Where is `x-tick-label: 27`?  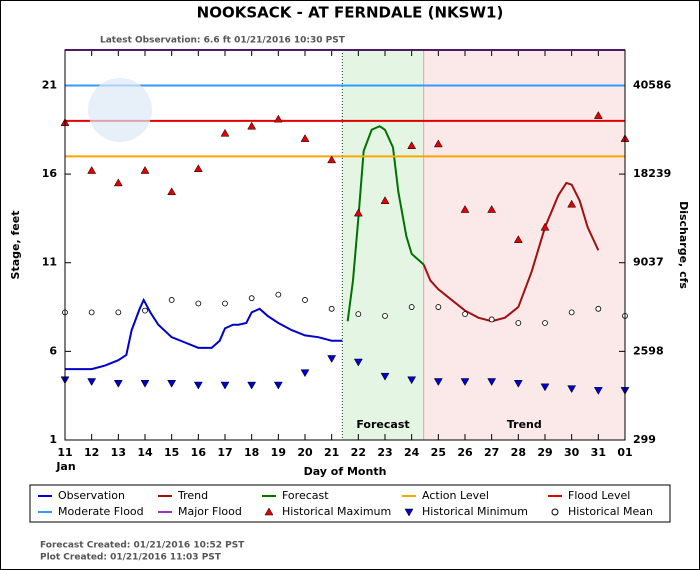
x-tick-label: 27 is located at coordinates (491, 452).